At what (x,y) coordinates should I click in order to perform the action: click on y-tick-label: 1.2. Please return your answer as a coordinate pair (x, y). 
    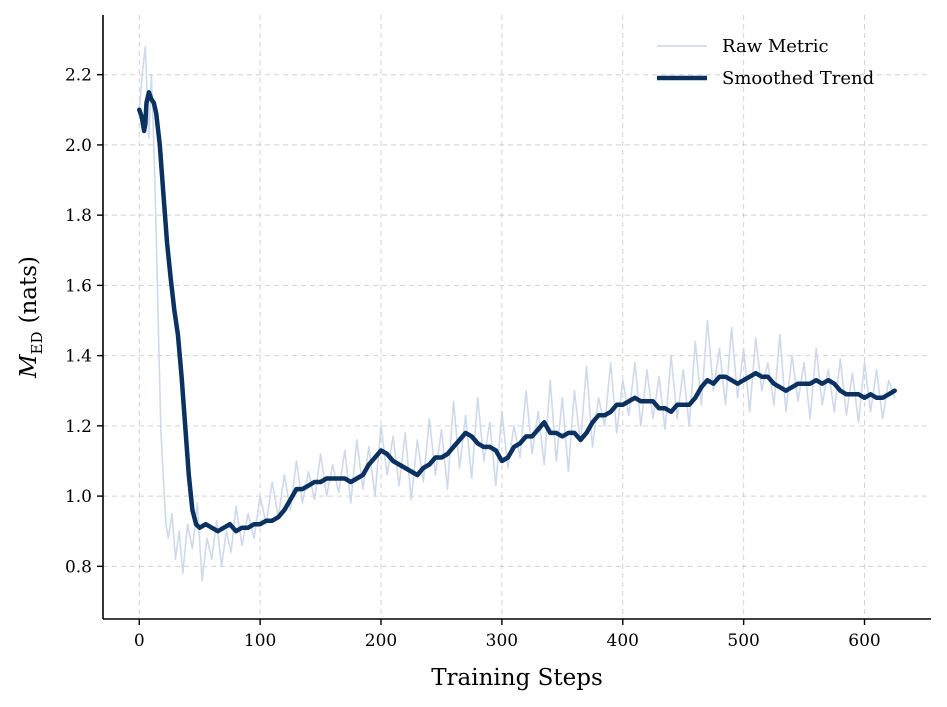
    Looking at the image, I should click on (78, 427).